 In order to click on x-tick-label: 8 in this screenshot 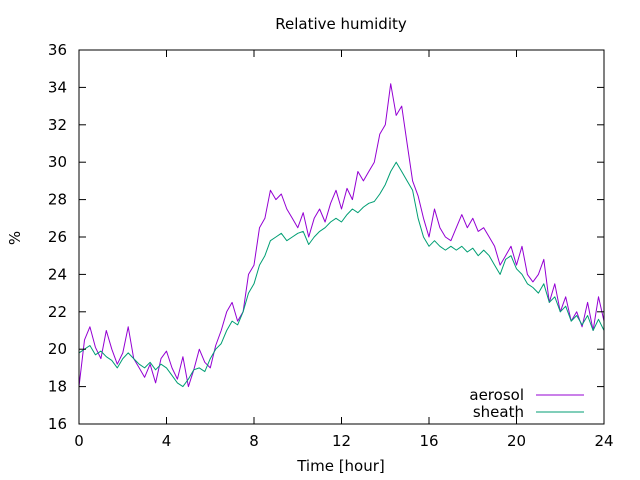, I will do `click(254, 441)`.